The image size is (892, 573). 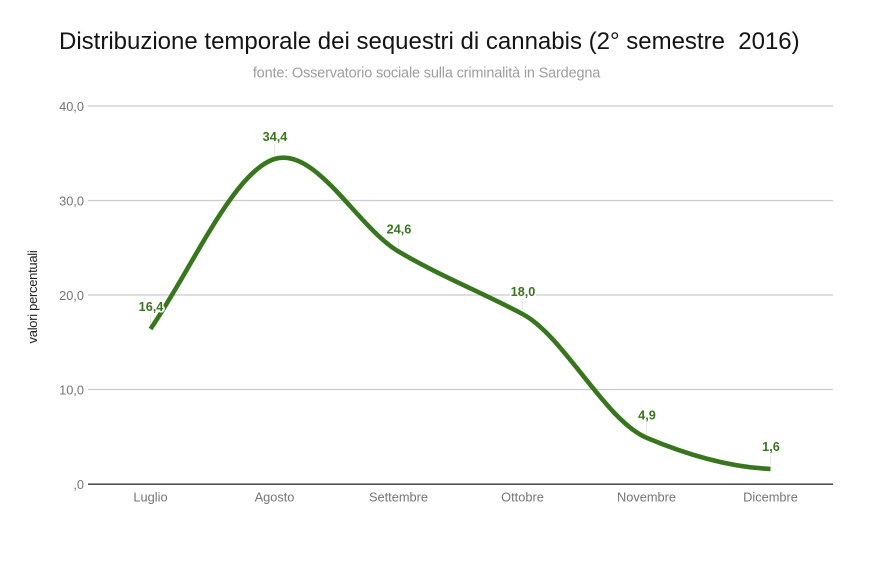 I want to click on svg-text: Ottobre, so click(x=522, y=497).